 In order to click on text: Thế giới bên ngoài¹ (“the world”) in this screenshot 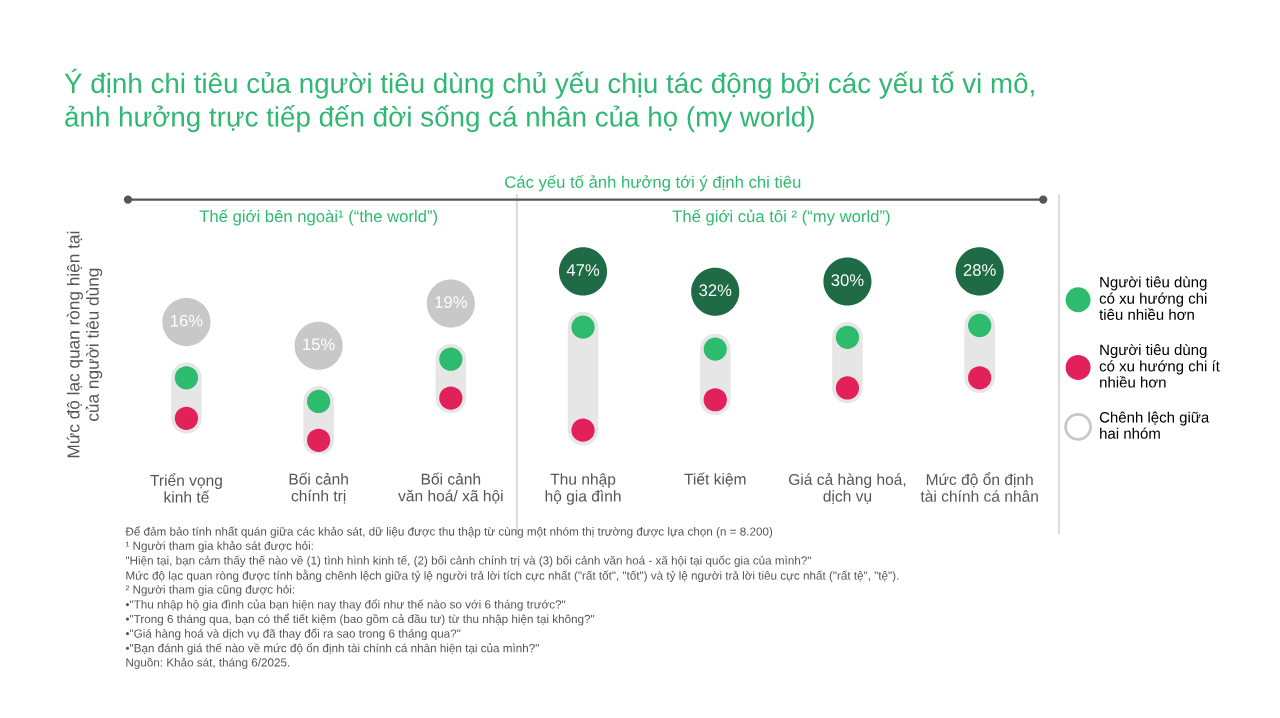, I will do `click(318, 217)`.